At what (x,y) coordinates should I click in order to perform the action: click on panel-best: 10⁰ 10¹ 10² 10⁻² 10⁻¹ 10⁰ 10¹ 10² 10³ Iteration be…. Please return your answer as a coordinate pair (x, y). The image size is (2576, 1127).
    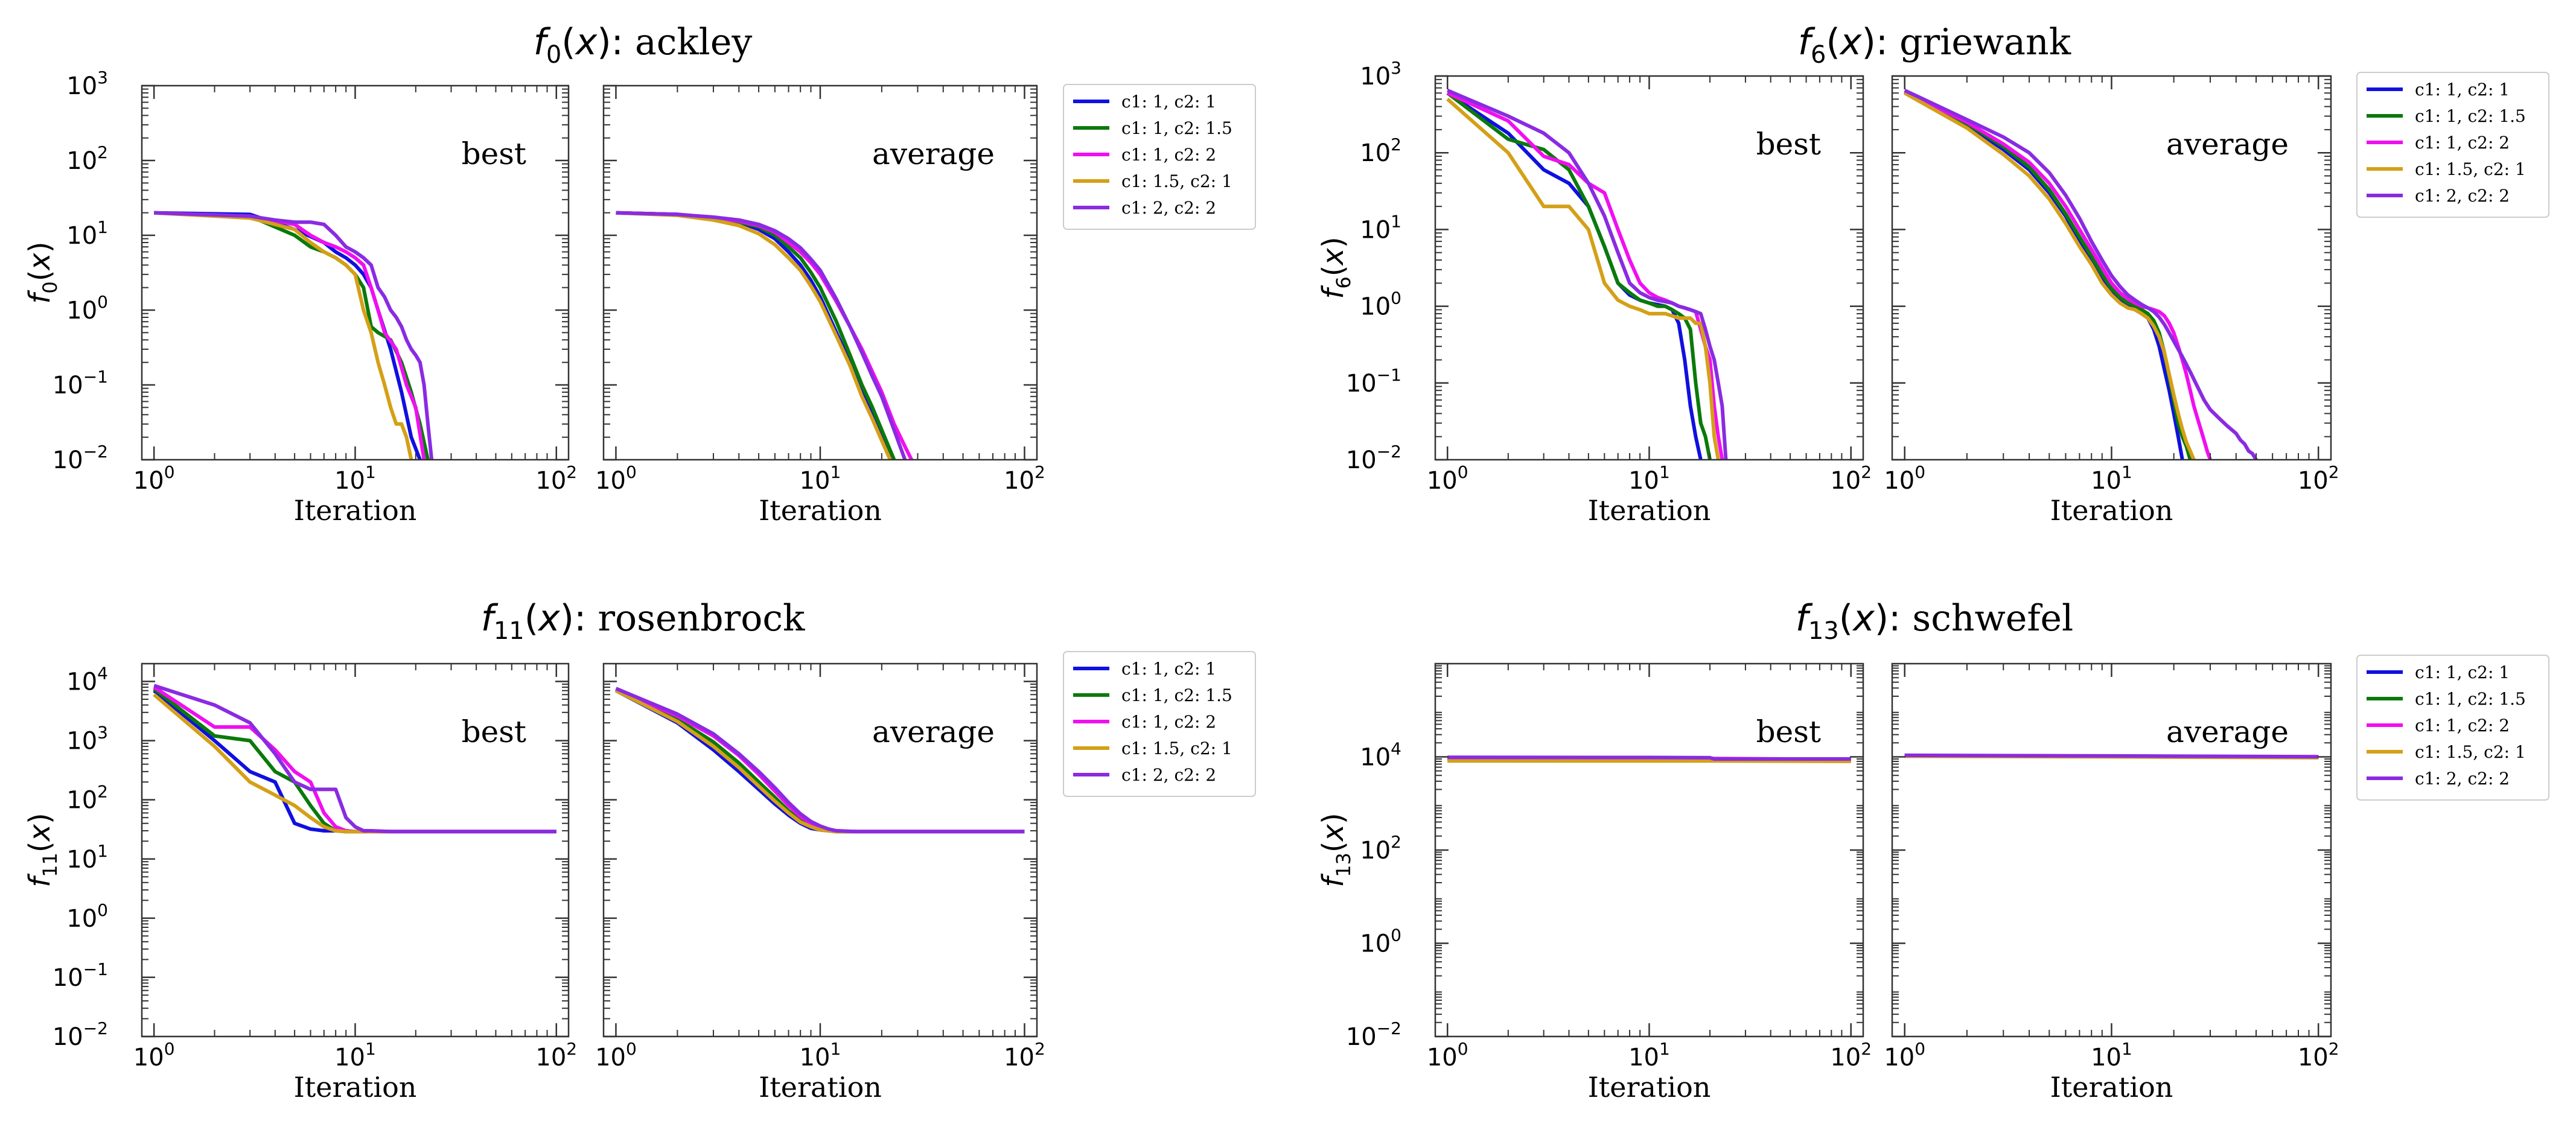
    Looking at the image, I should click on (1609, 293).